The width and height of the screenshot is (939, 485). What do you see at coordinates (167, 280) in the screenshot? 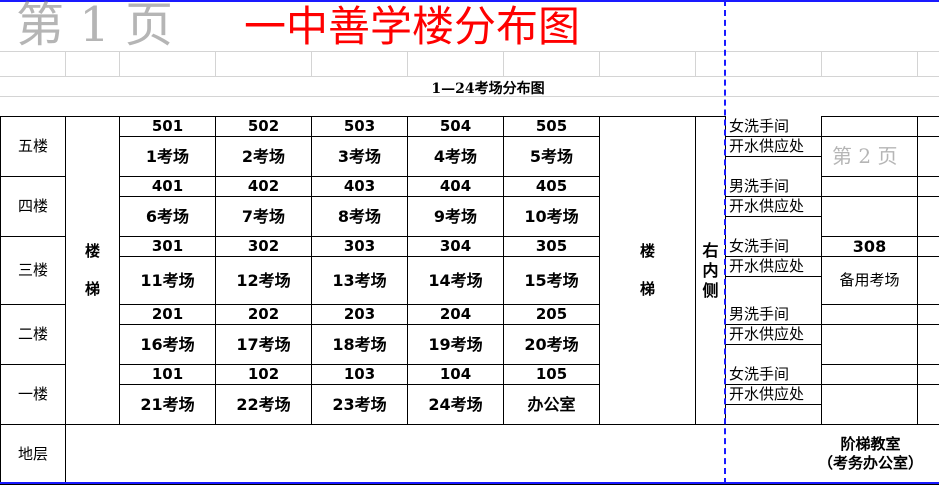
I see `room-name: 11考场` at bounding box center [167, 280].